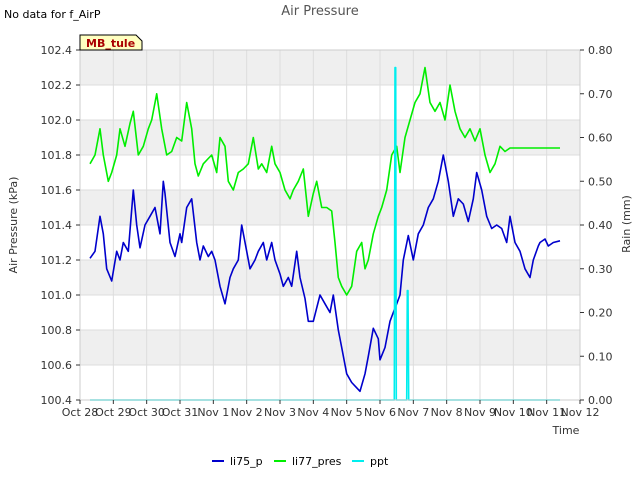 The height and width of the screenshot is (480, 640). Describe the element at coordinates (380, 412) in the screenshot. I see `x-tick-label: Nov 6` at that location.